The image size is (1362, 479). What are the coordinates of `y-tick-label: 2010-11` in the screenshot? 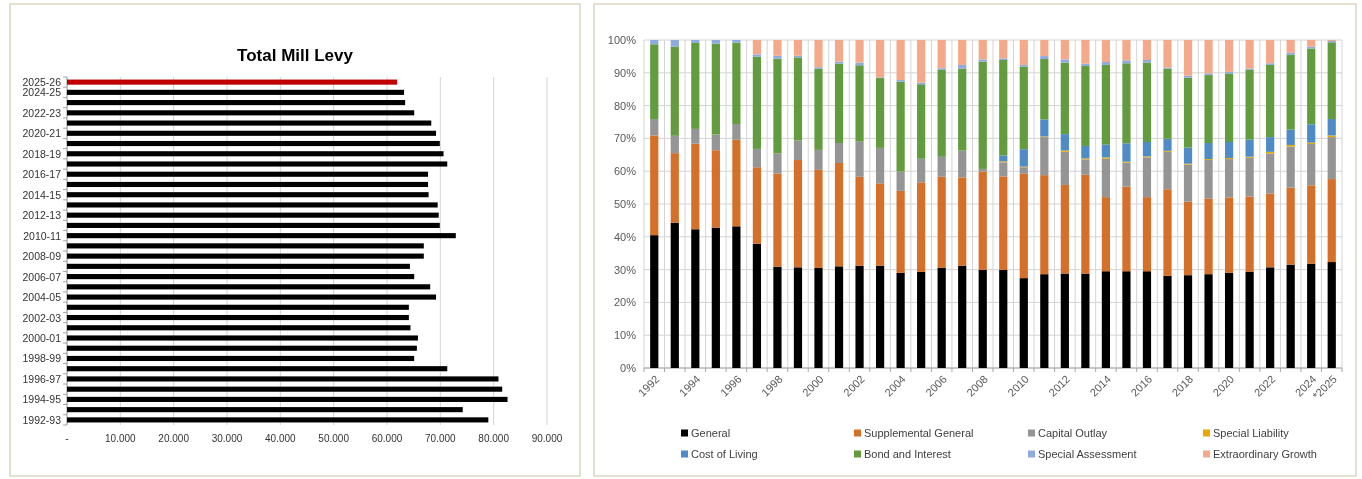 It's located at (42, 235).